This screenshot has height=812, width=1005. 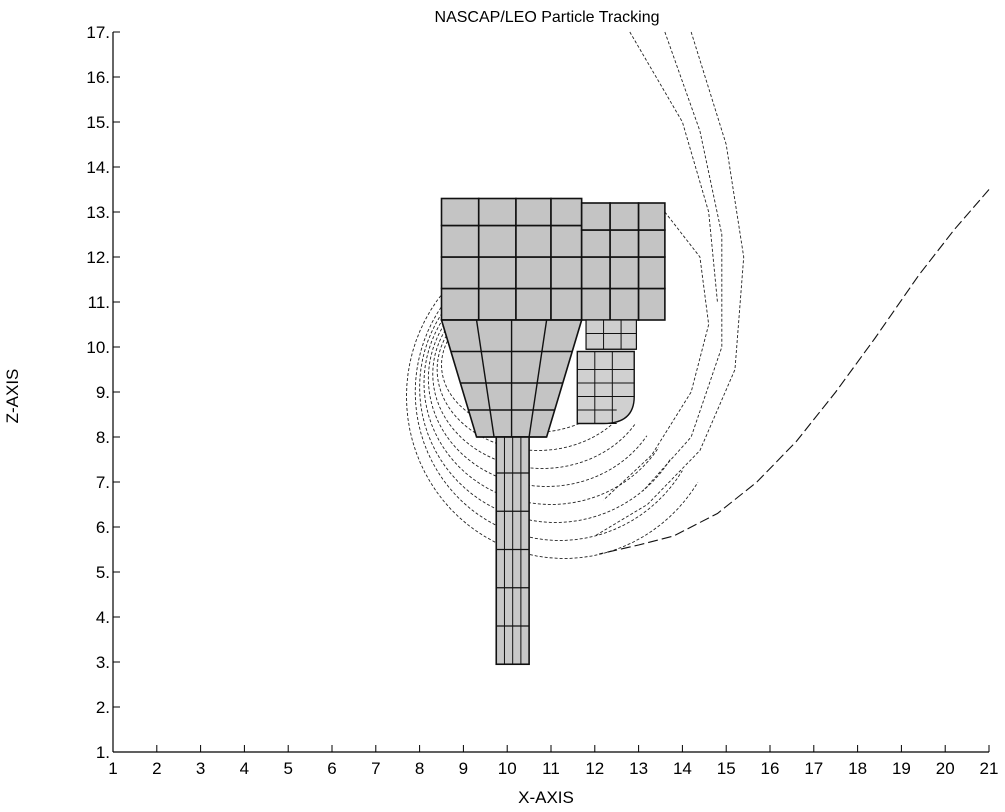 I want to click on x-tick-label: 3, so click(x=200, y=768).